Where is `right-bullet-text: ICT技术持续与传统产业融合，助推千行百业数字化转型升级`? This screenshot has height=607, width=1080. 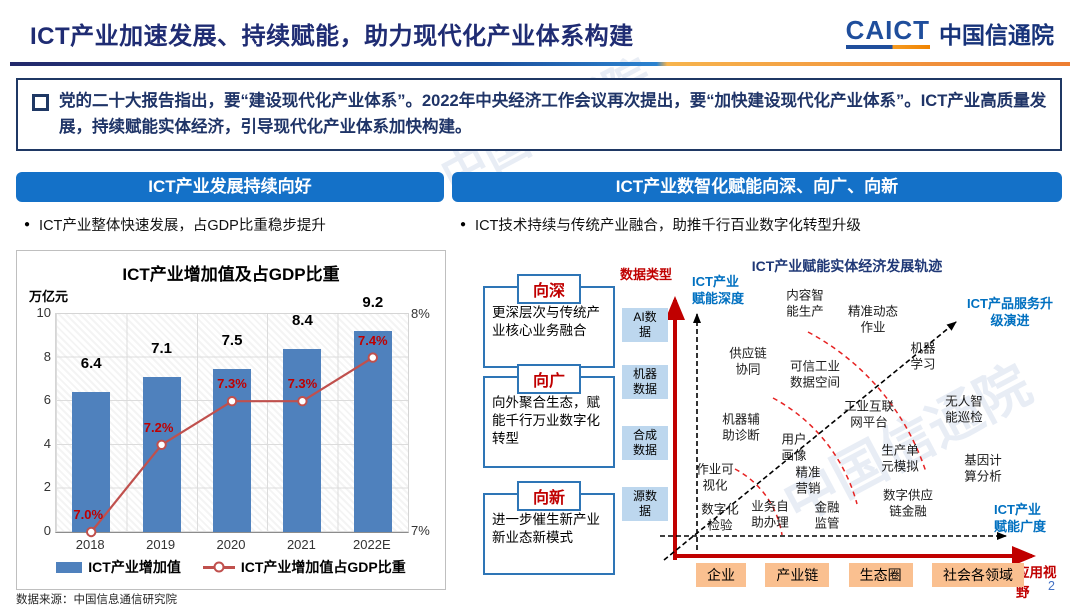 right-bullet-text: ICT技术持续与传统产业融合，助推千行百业数字化转型升级 is located at coordinates (668, 226).